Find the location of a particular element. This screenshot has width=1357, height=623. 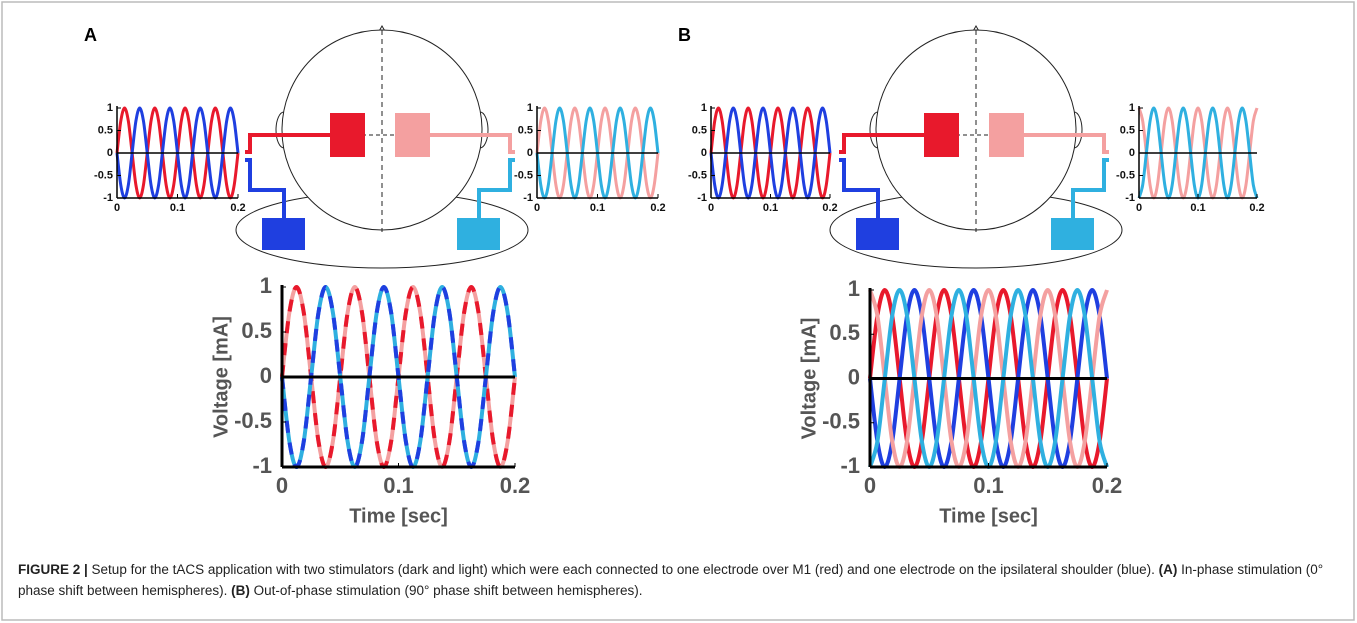

caption-b-label: (B) is located at coordinates (240, 590).